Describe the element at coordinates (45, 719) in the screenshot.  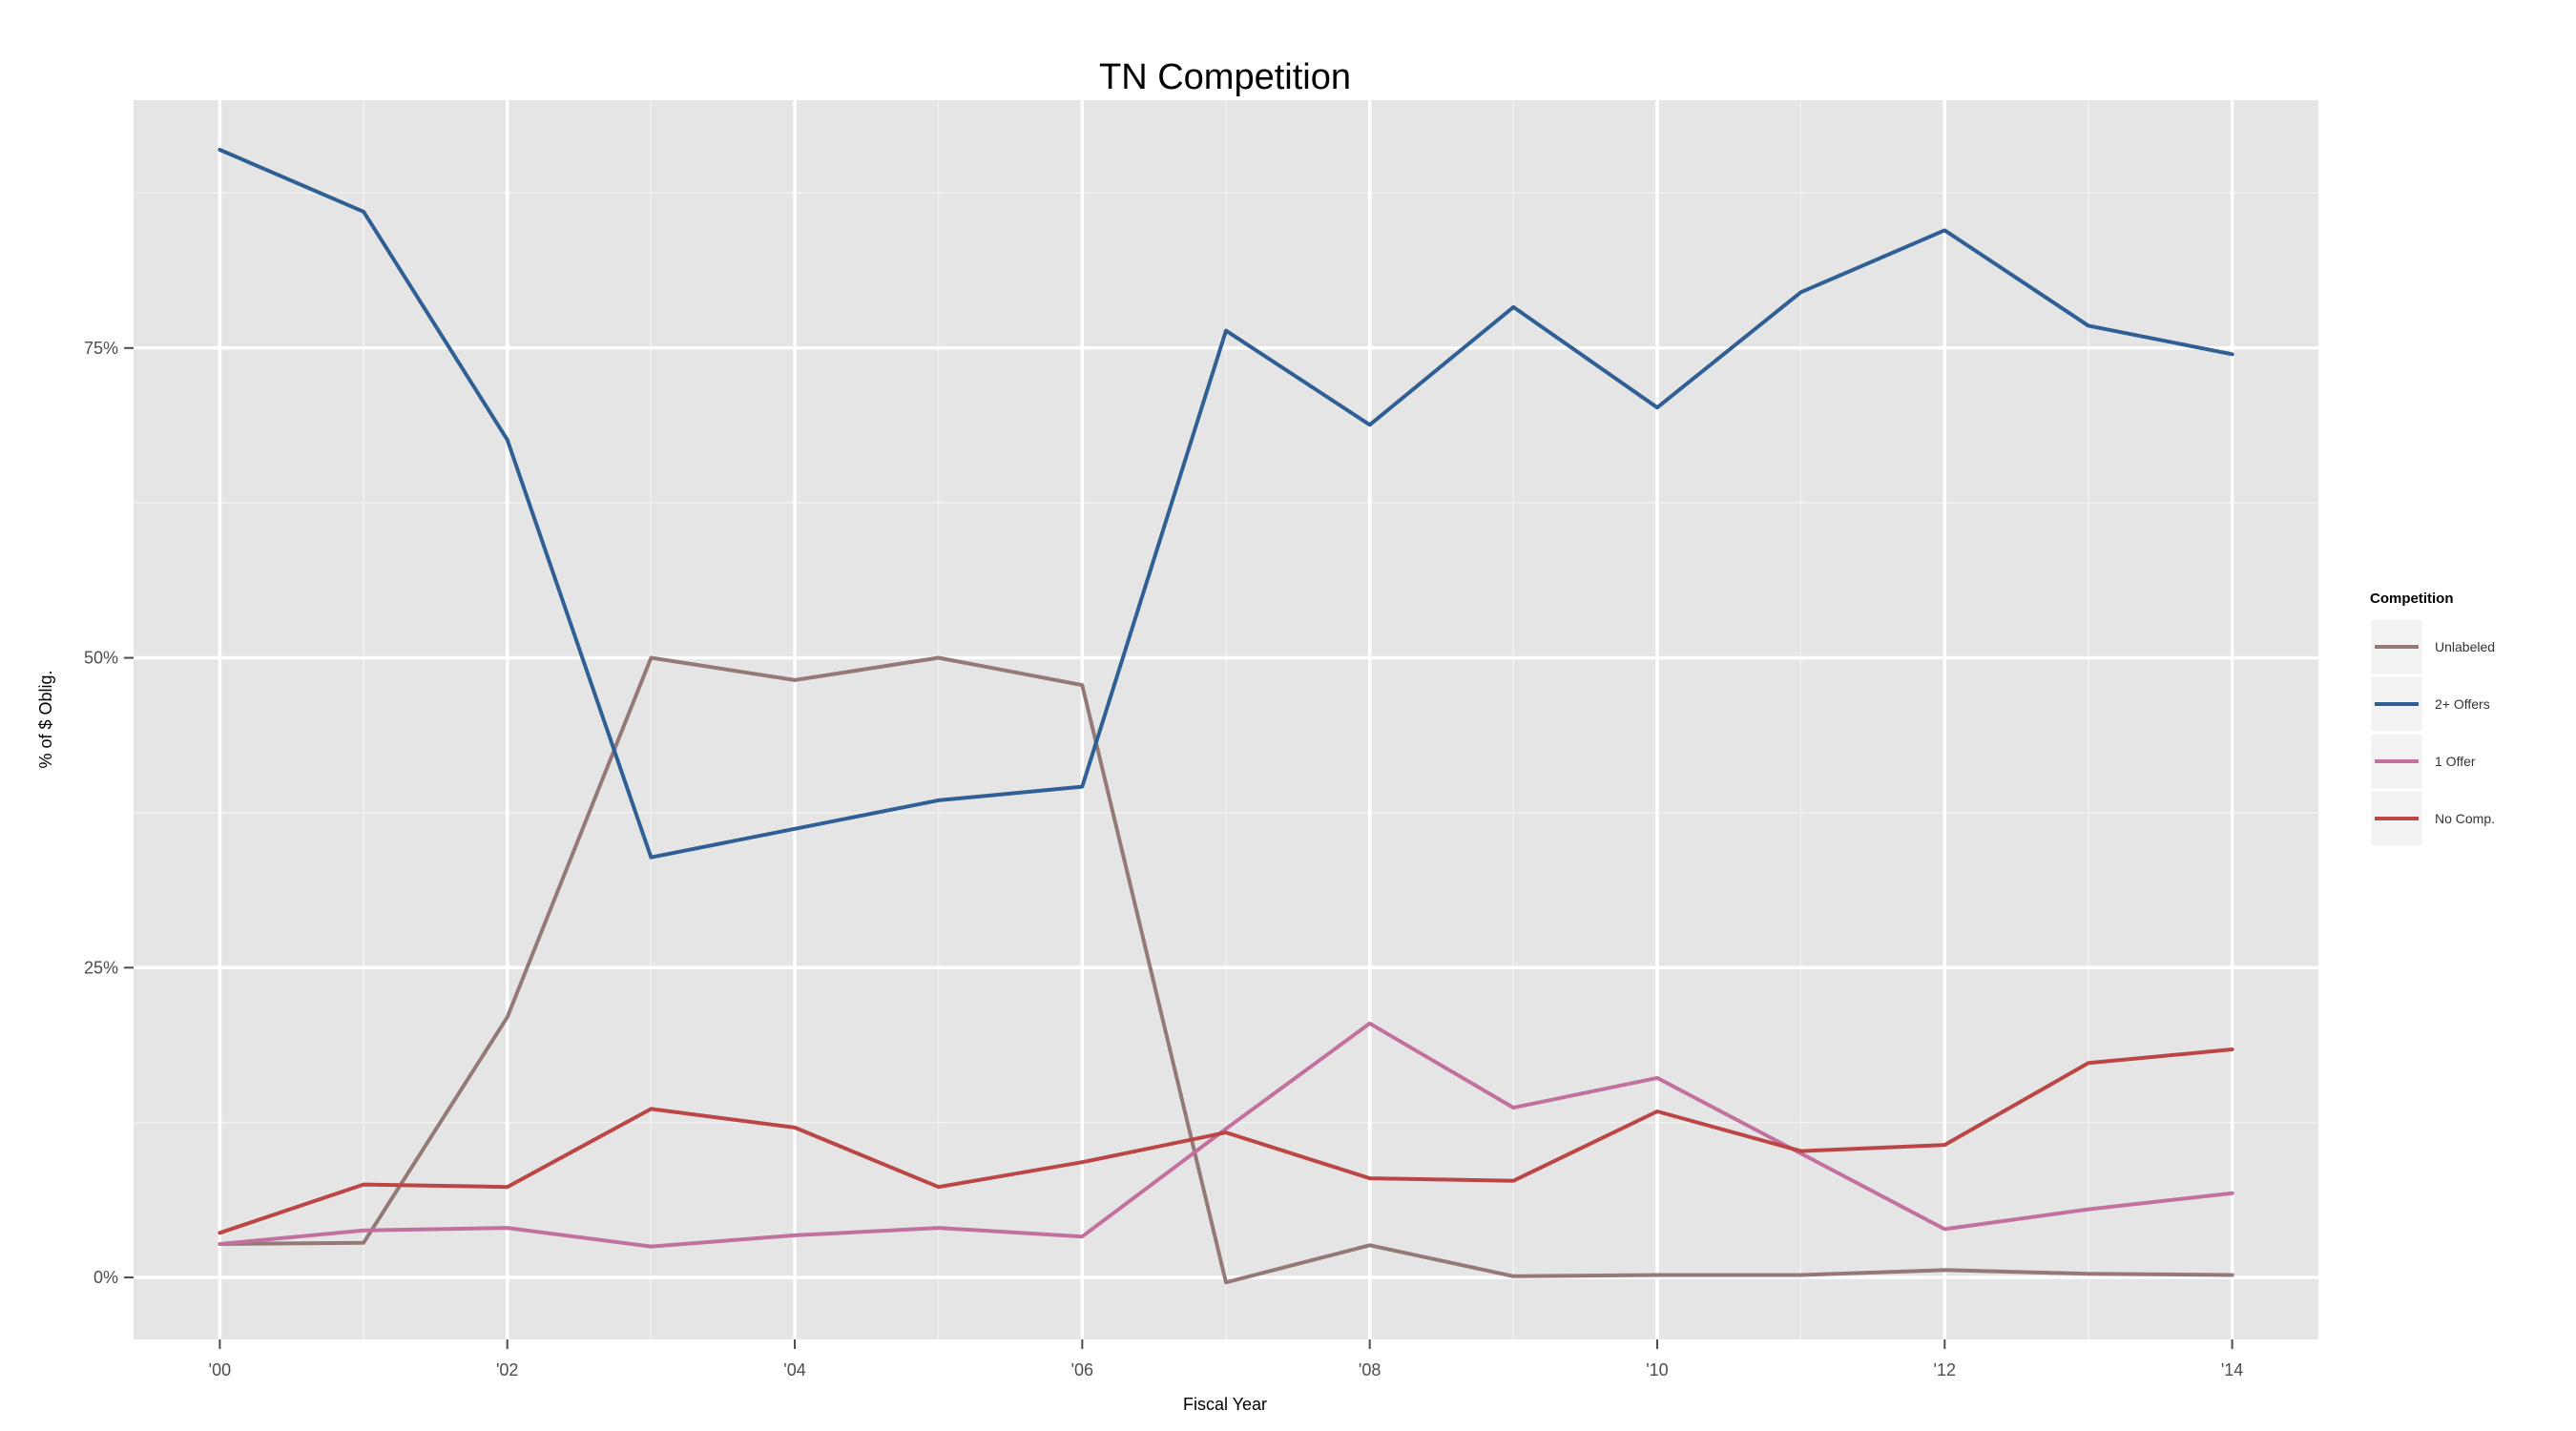
I see `y-axis-label: % of $ Oblig.` at that location.